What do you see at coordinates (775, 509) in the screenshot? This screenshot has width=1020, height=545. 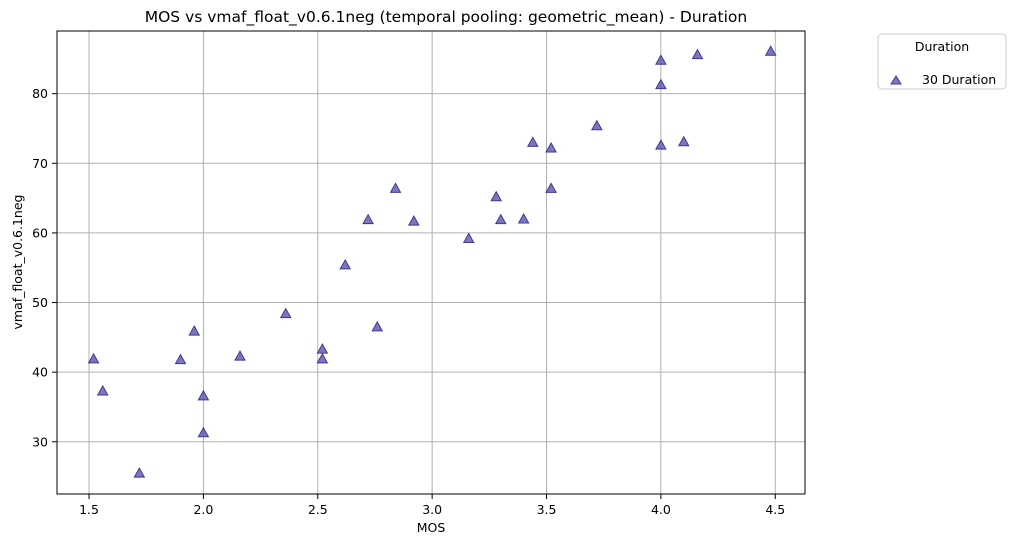 I see `x-tick-label: 4.5` at bounding box center [775, 509].